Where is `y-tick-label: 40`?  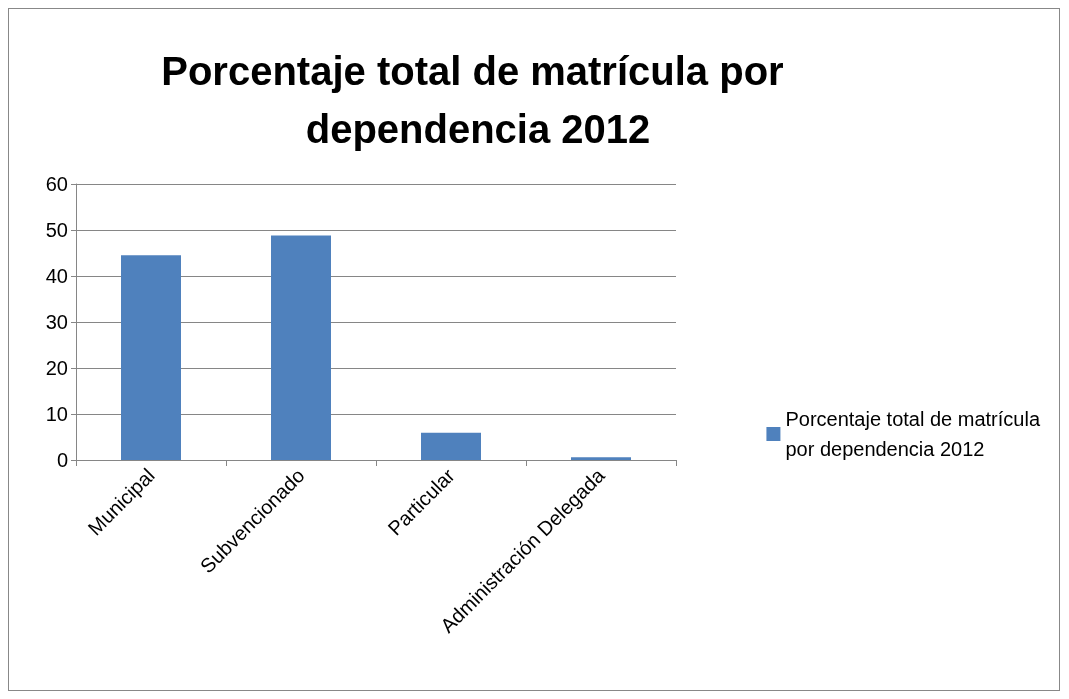
y-tick-label: 40 is located at coordinates (56, 276).